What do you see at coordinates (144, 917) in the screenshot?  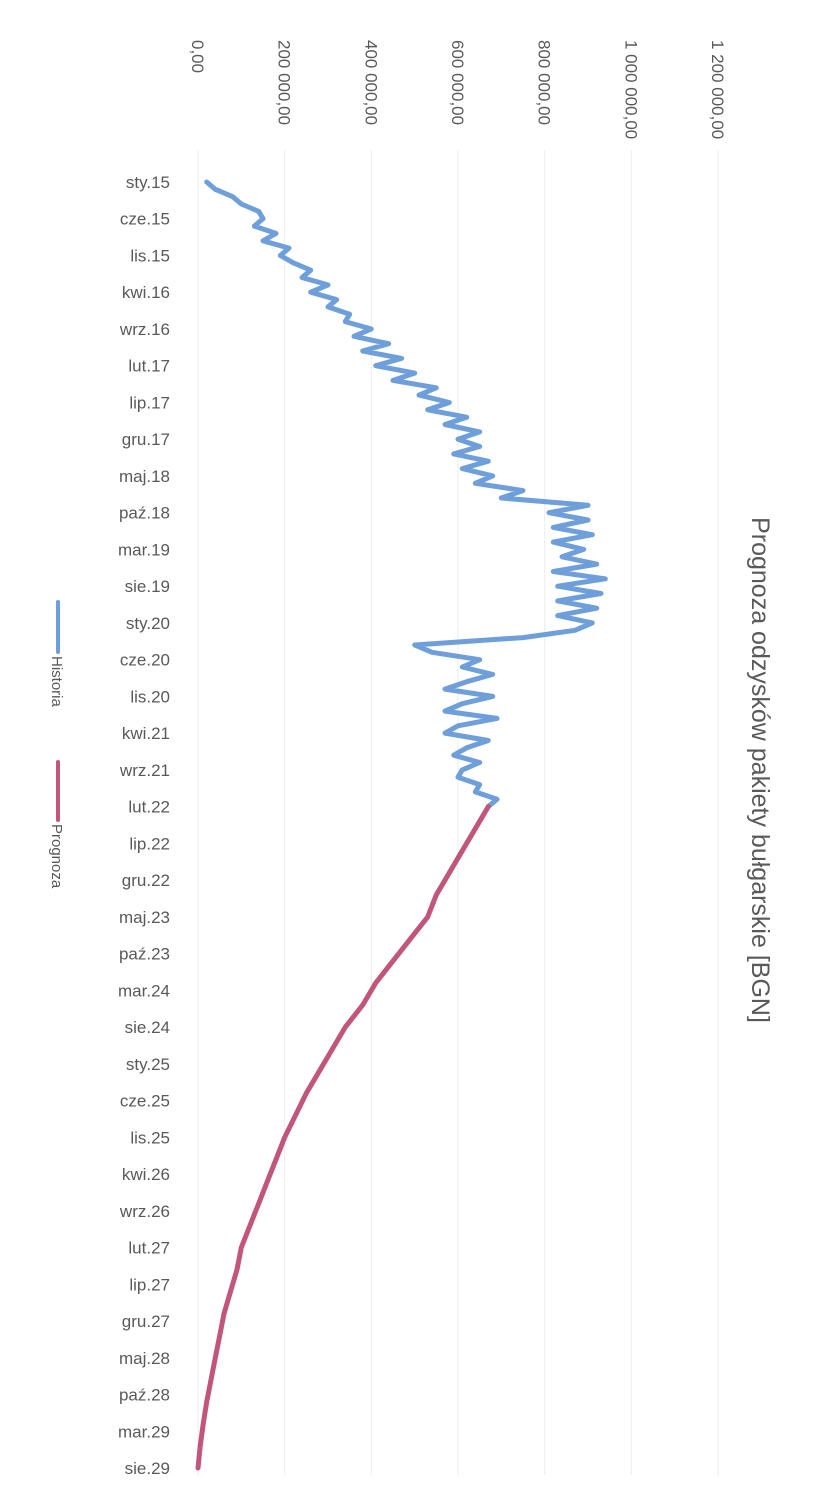 I see `date-tick-label: maj.23` at bounding box center [144, 917].